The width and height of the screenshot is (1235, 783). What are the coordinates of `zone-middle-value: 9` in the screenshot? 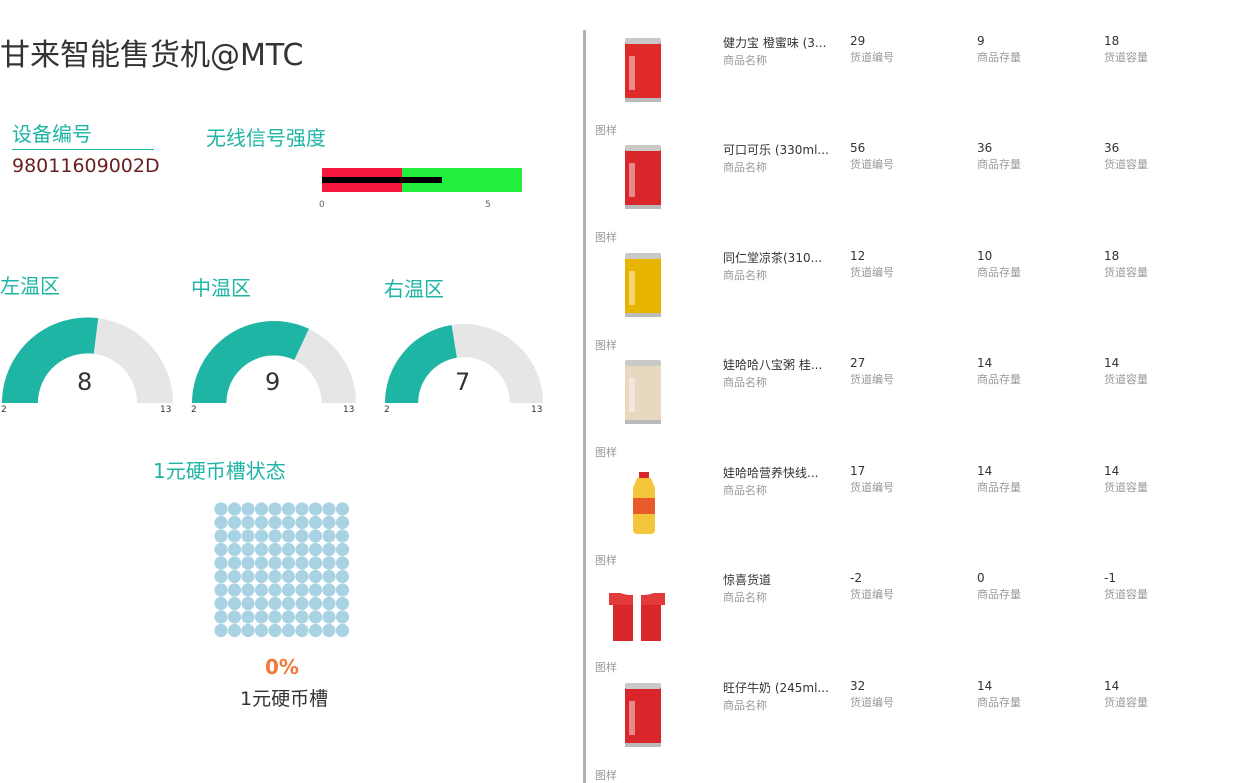 It's located at (273, 382).